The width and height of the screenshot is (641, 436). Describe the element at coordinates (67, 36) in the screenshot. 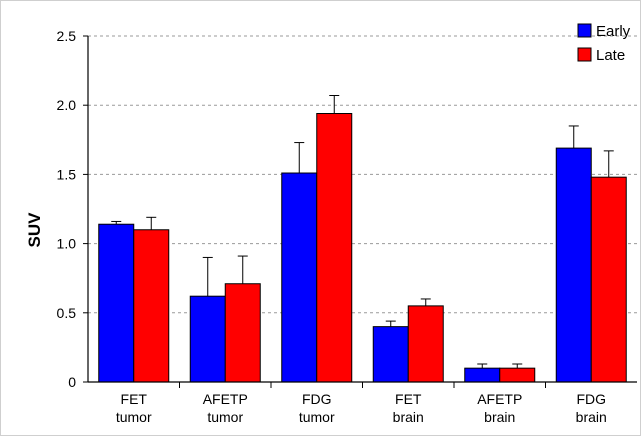

I see `y-tick-label: 2.5` at that location.